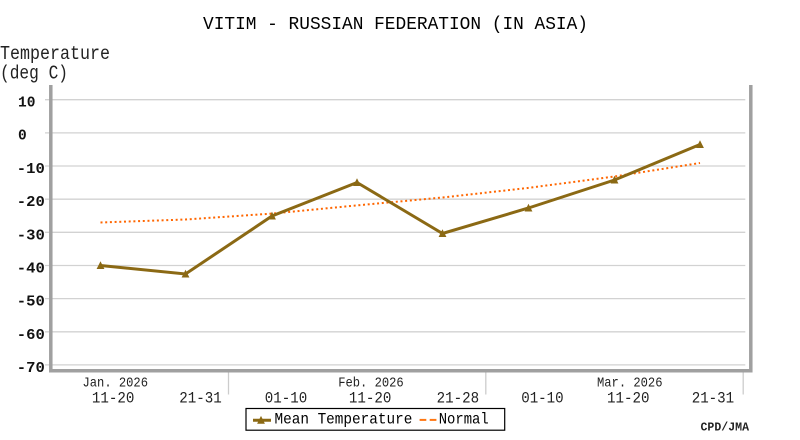 The height and width of the screenshot is (440, 800). What do you see at coordinates (31, 203) in the screenshot?
I see `svg-text: -20` at bounding box center [31, 203].